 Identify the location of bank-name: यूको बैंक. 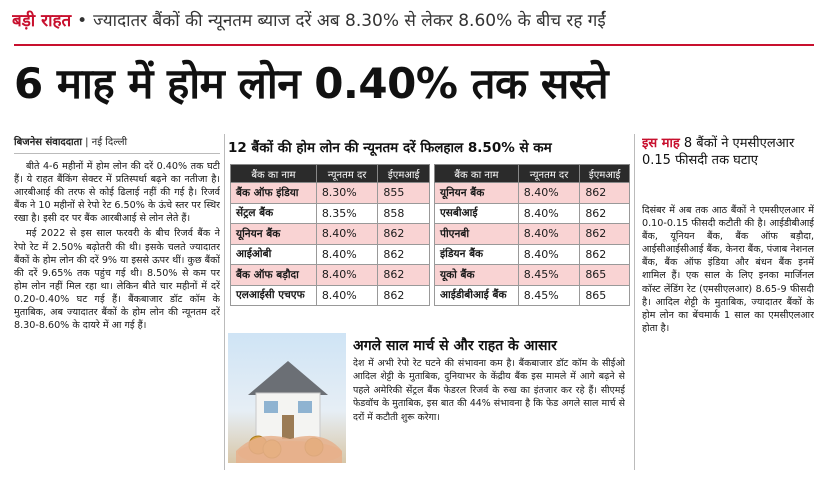
(476, 275).